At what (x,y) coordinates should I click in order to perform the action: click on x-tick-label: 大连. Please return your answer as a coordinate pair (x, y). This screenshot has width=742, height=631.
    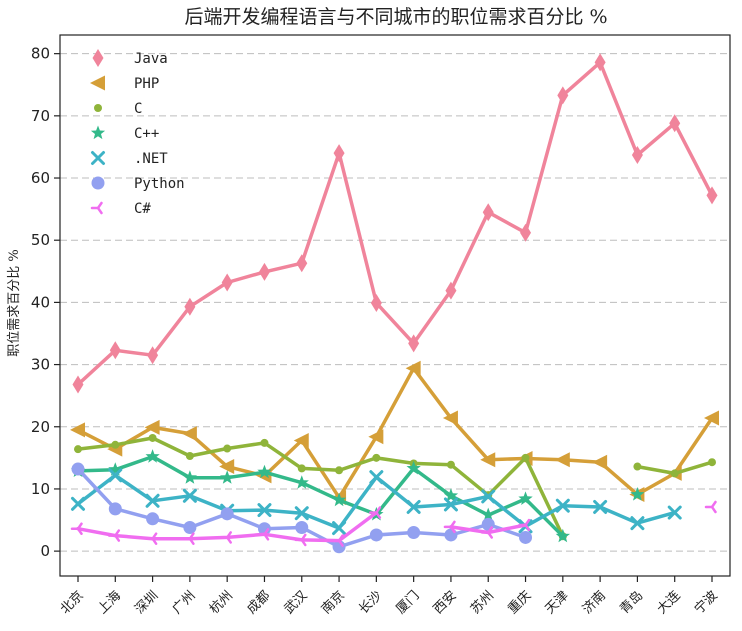
    Looking at the image, I should click on (669, 603).